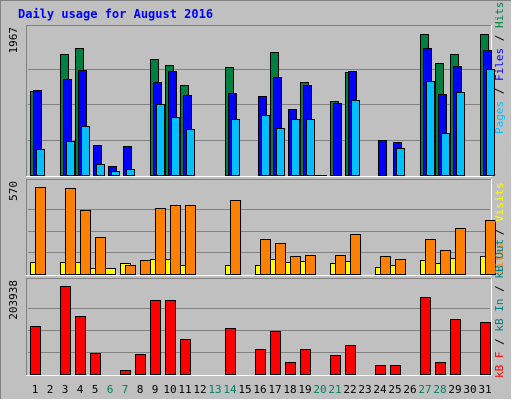 Image resolution: width=512 pixels, height=400 pixels. I want to click on x-label-day-24: 24, so click(380, 389).